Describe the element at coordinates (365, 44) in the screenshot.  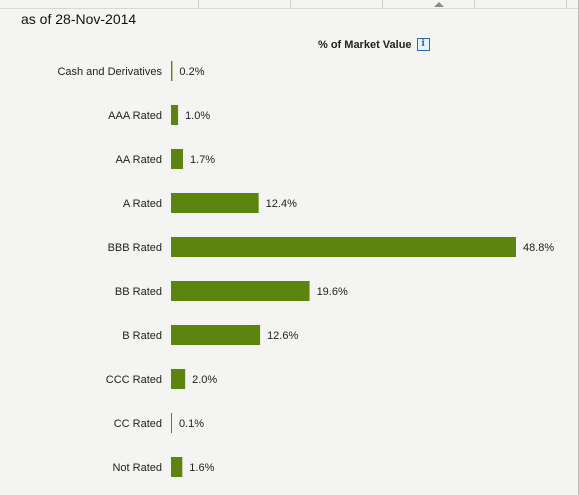
I see `metric-header-label: % of Market Value` at that location.